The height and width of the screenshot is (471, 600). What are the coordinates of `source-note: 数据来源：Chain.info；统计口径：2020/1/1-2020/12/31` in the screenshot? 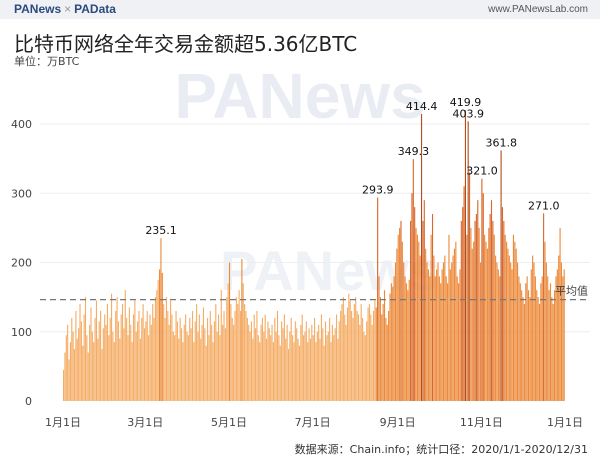 It's located at (441, 449).